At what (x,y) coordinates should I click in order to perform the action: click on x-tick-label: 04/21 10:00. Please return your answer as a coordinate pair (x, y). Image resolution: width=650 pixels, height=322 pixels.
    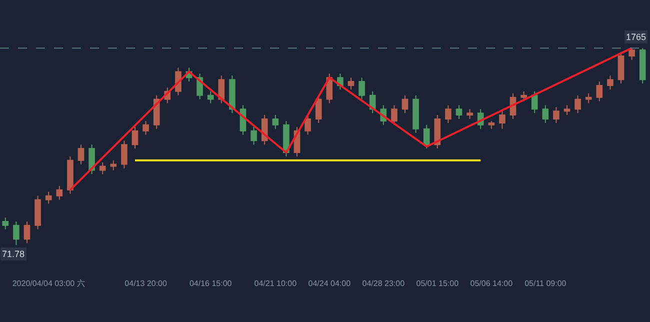
    Looking at the image, I should click on (276, 283).